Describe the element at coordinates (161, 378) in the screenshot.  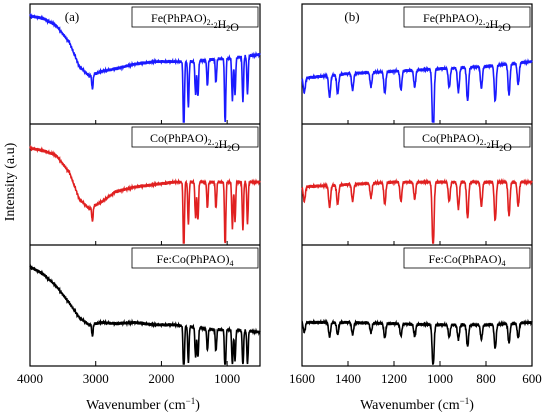
I see `x-tick-label: 2000` at that location.